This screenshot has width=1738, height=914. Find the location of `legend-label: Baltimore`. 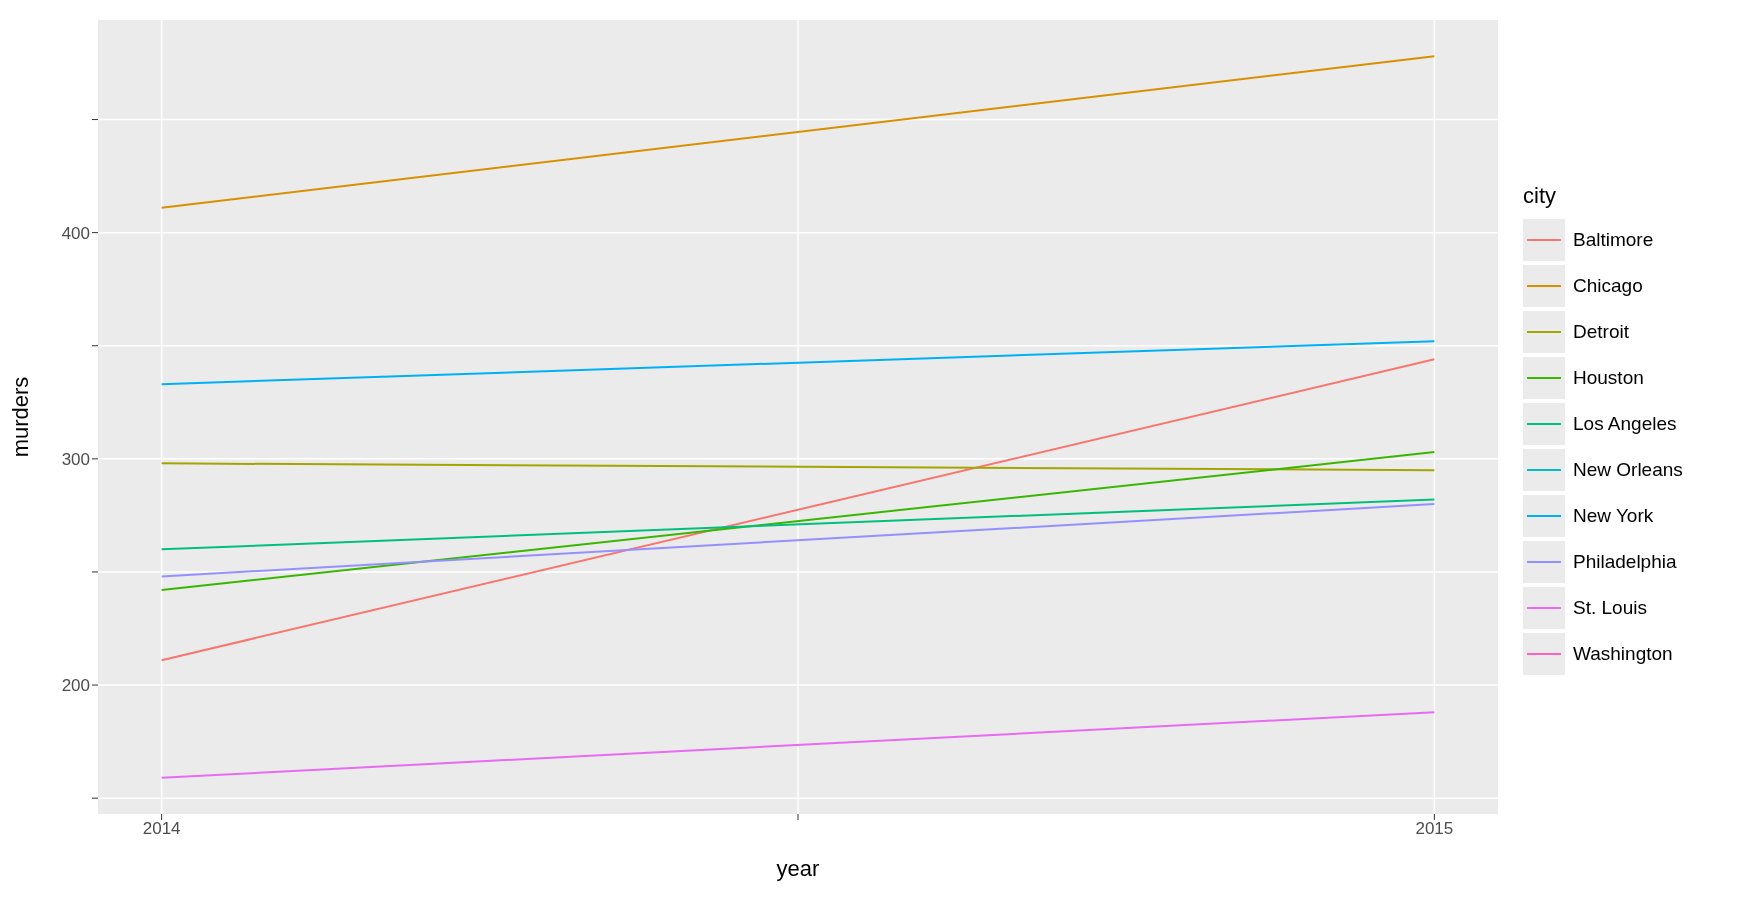

legend-label: Baltimore is located at coordinates (1613, 240).